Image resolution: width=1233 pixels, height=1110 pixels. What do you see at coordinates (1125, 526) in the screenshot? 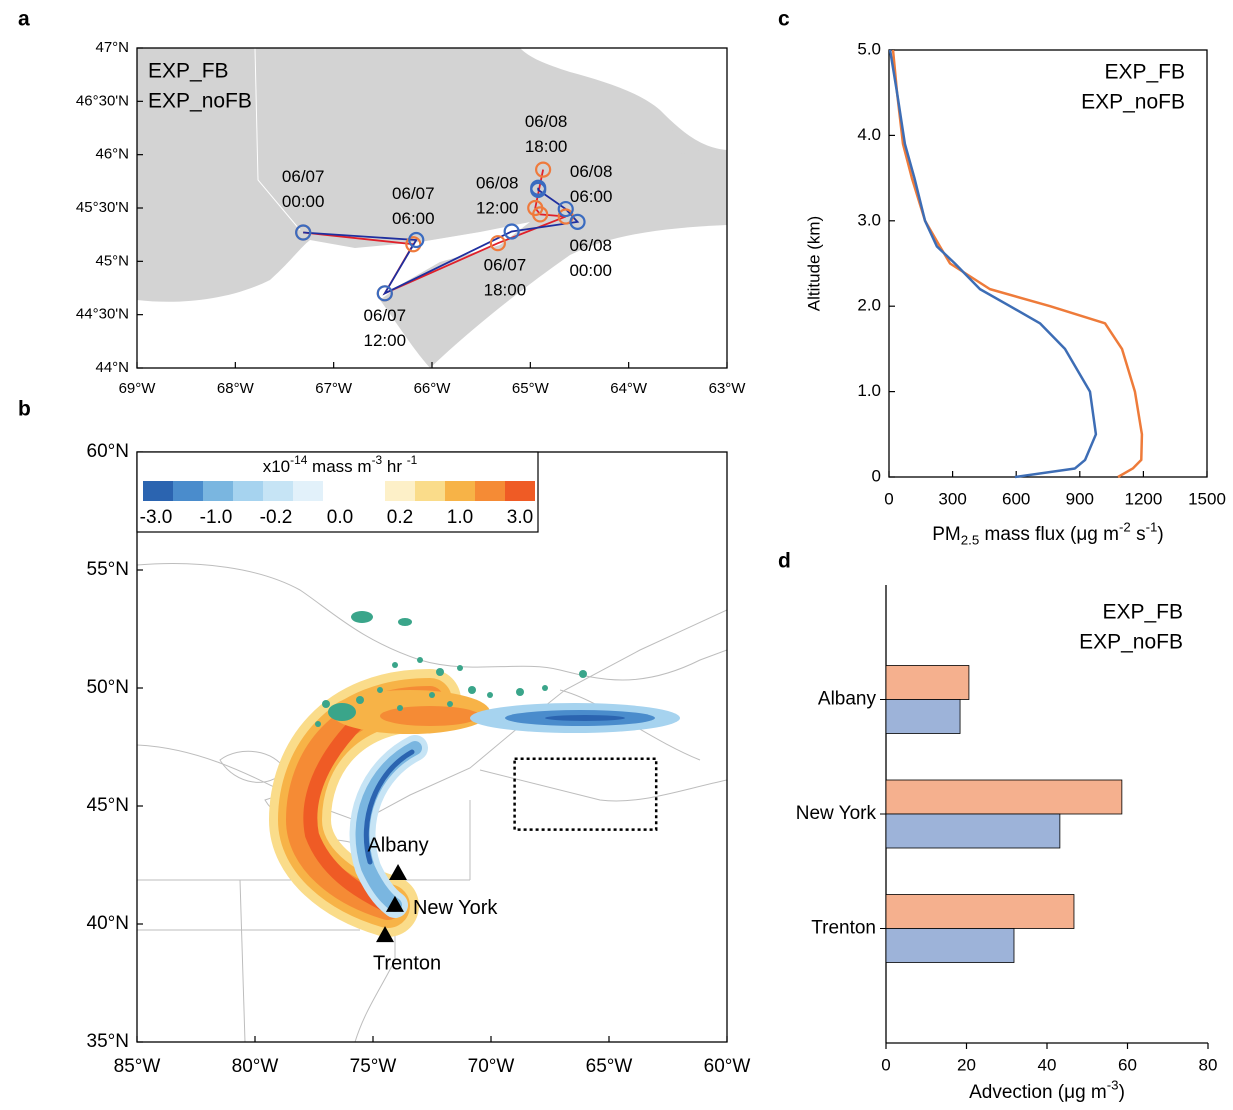
I see `label-part: -2` at bounding box center [1125, 526].